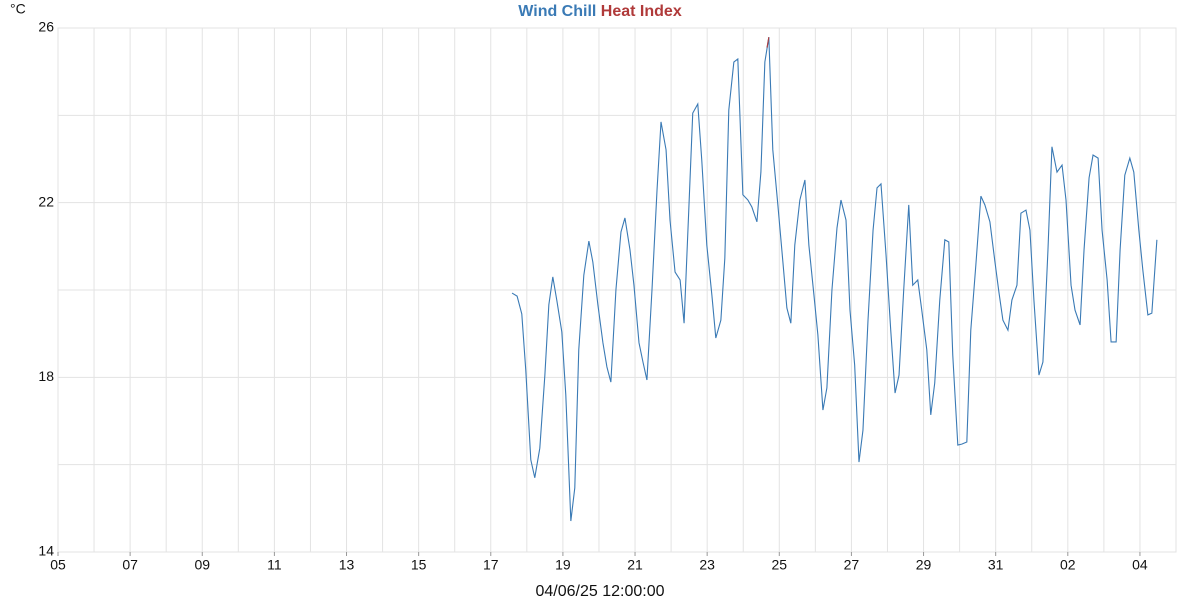 The width and height of the screenshot is (1200, 600). What do you see at coordinates (58, 565) in the screenshot?
I see `x-tick-label: 05` at bounding box center [58, 565].